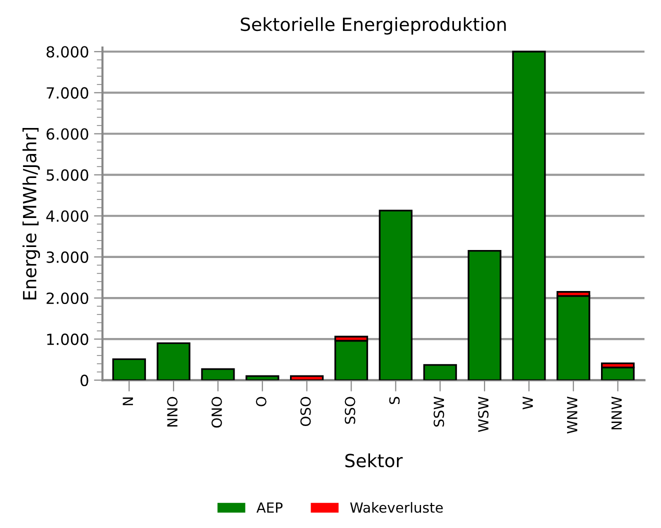  What do you see at coordinates (572, 415) in the screenshot?
I see `x-tick-label: WNW` at bounding box center [572, 415].